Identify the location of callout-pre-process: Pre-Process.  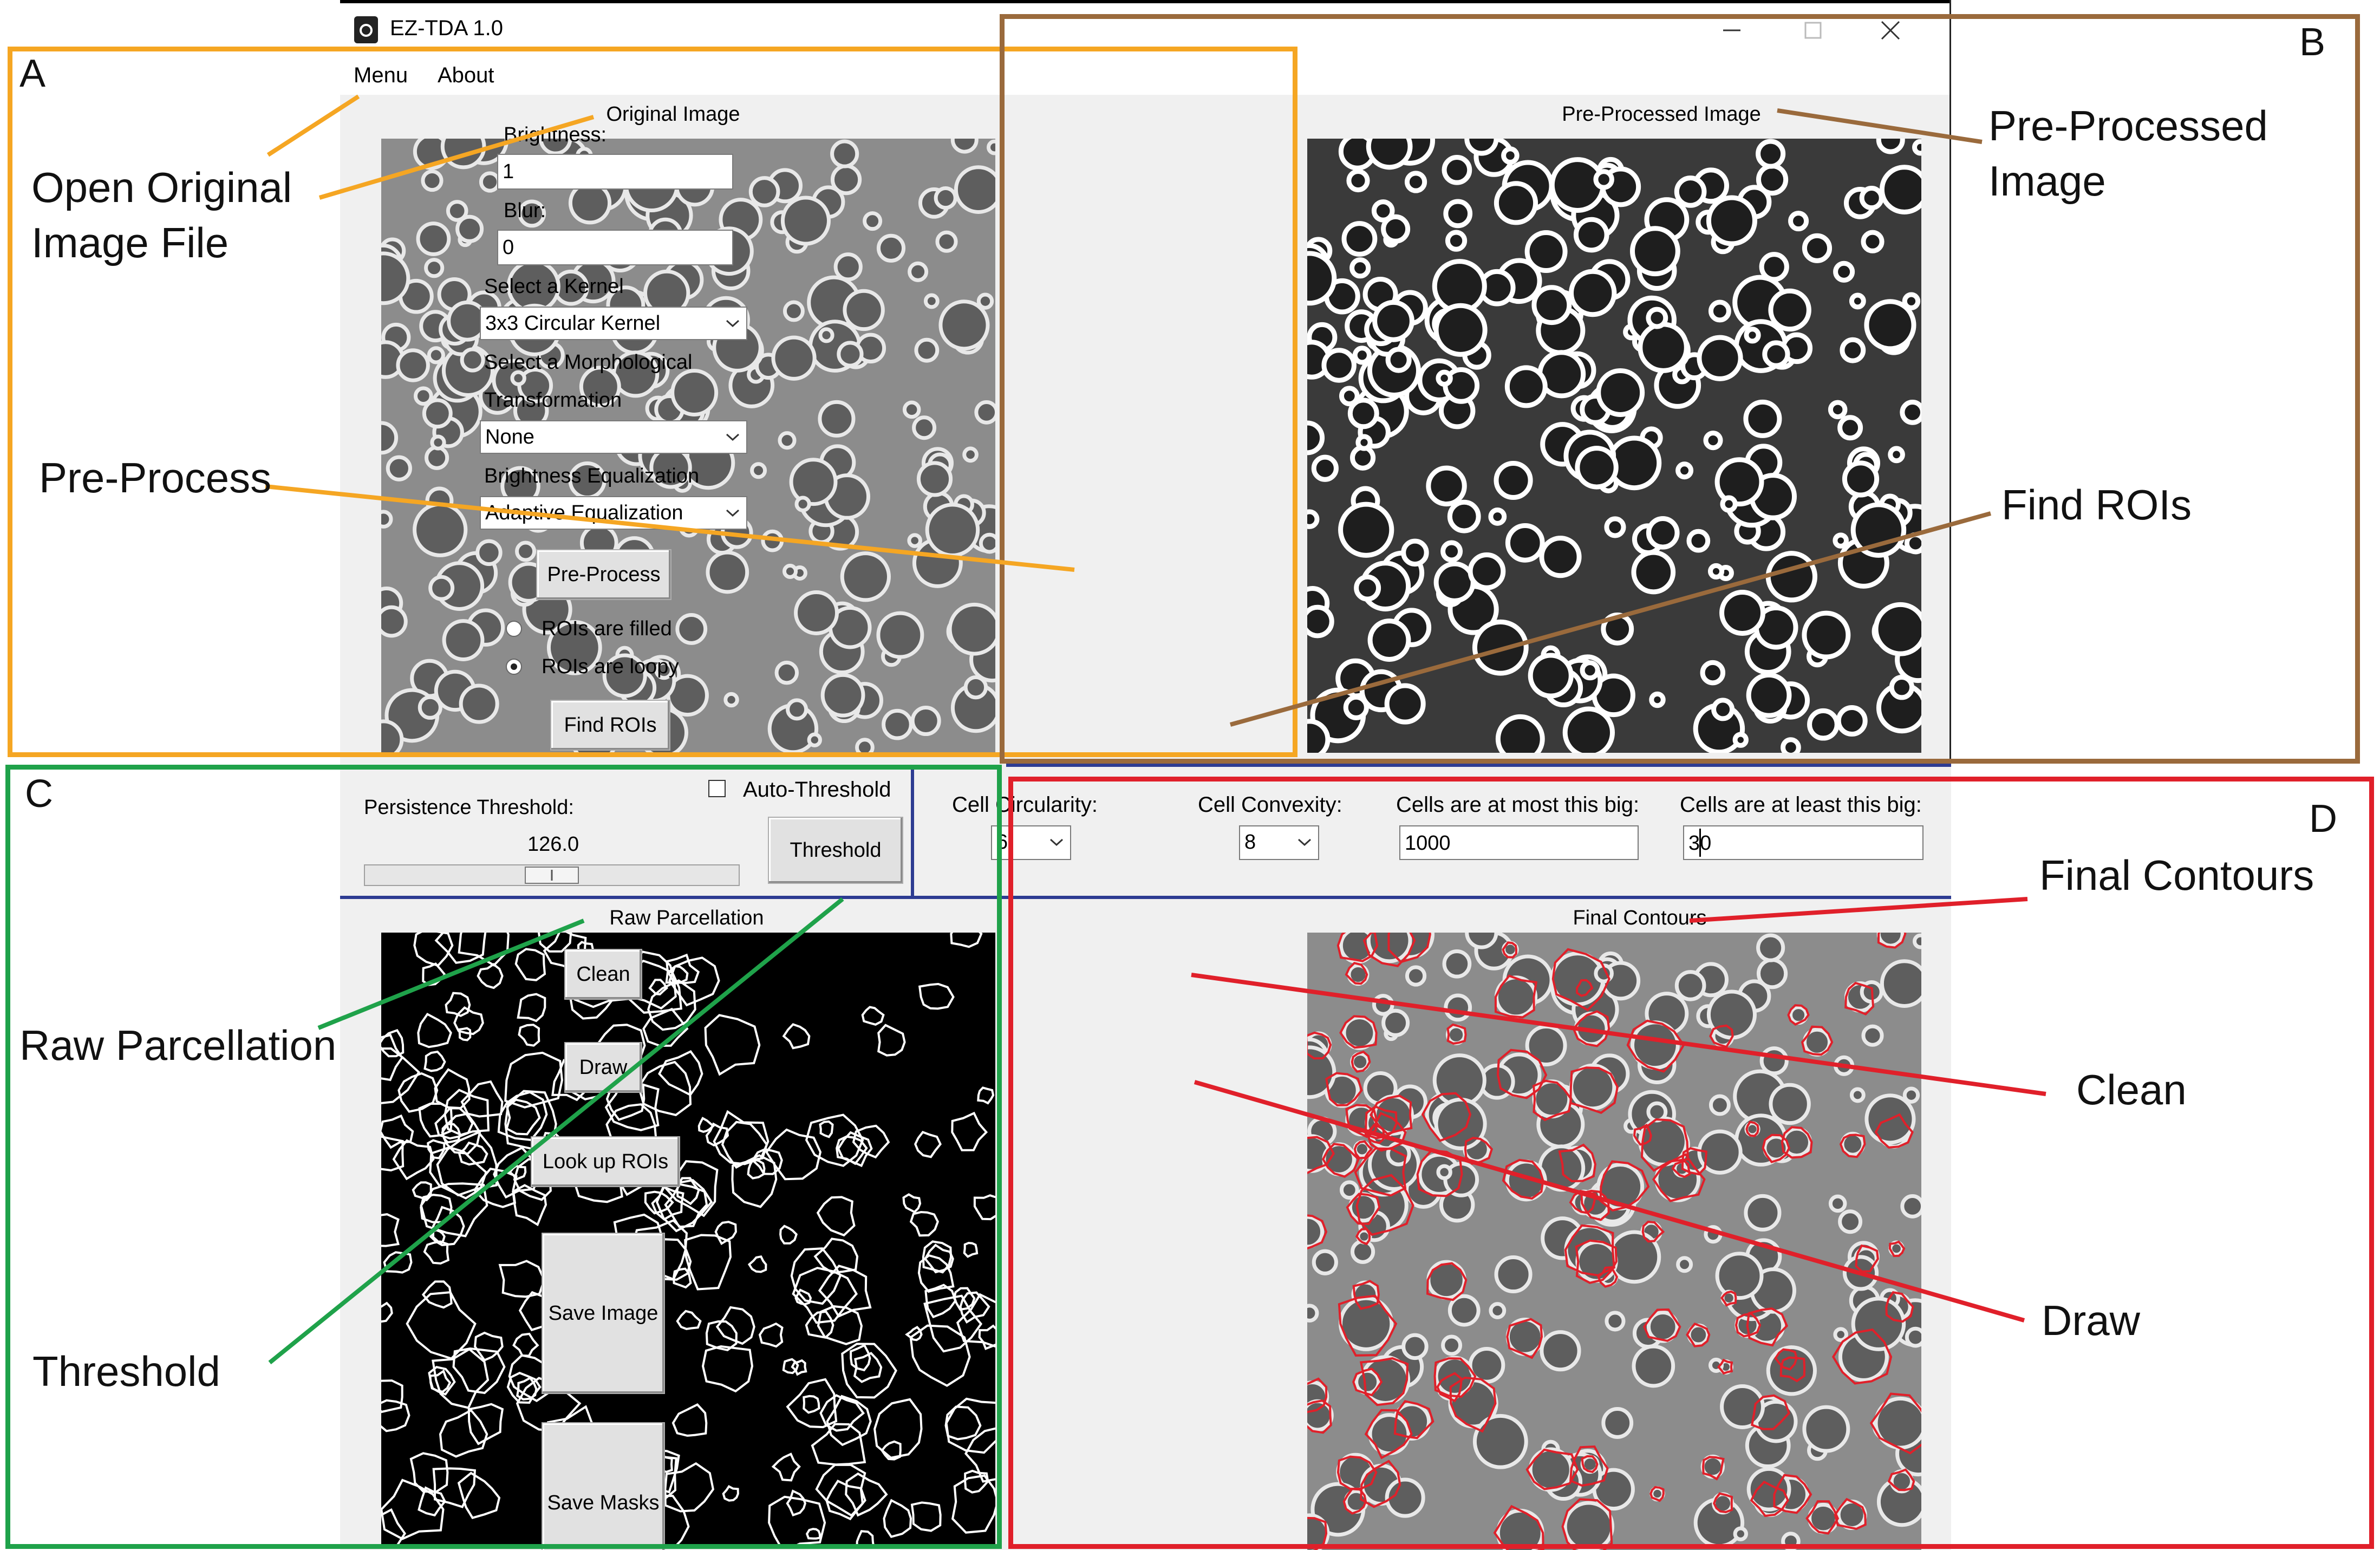
(156, 478).